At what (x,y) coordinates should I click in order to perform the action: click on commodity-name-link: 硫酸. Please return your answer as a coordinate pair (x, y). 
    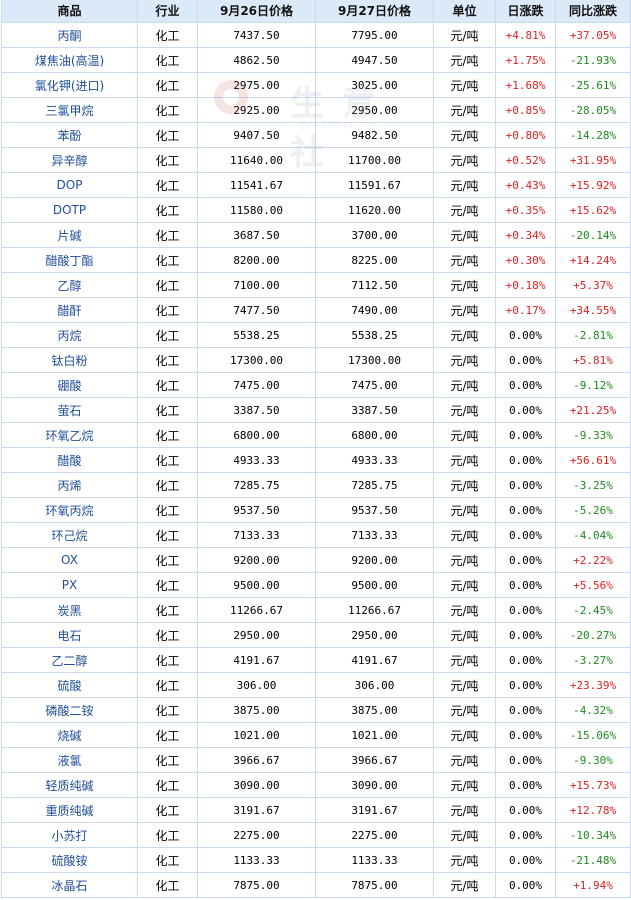
    Looking at the image, I should click on (69, 685).